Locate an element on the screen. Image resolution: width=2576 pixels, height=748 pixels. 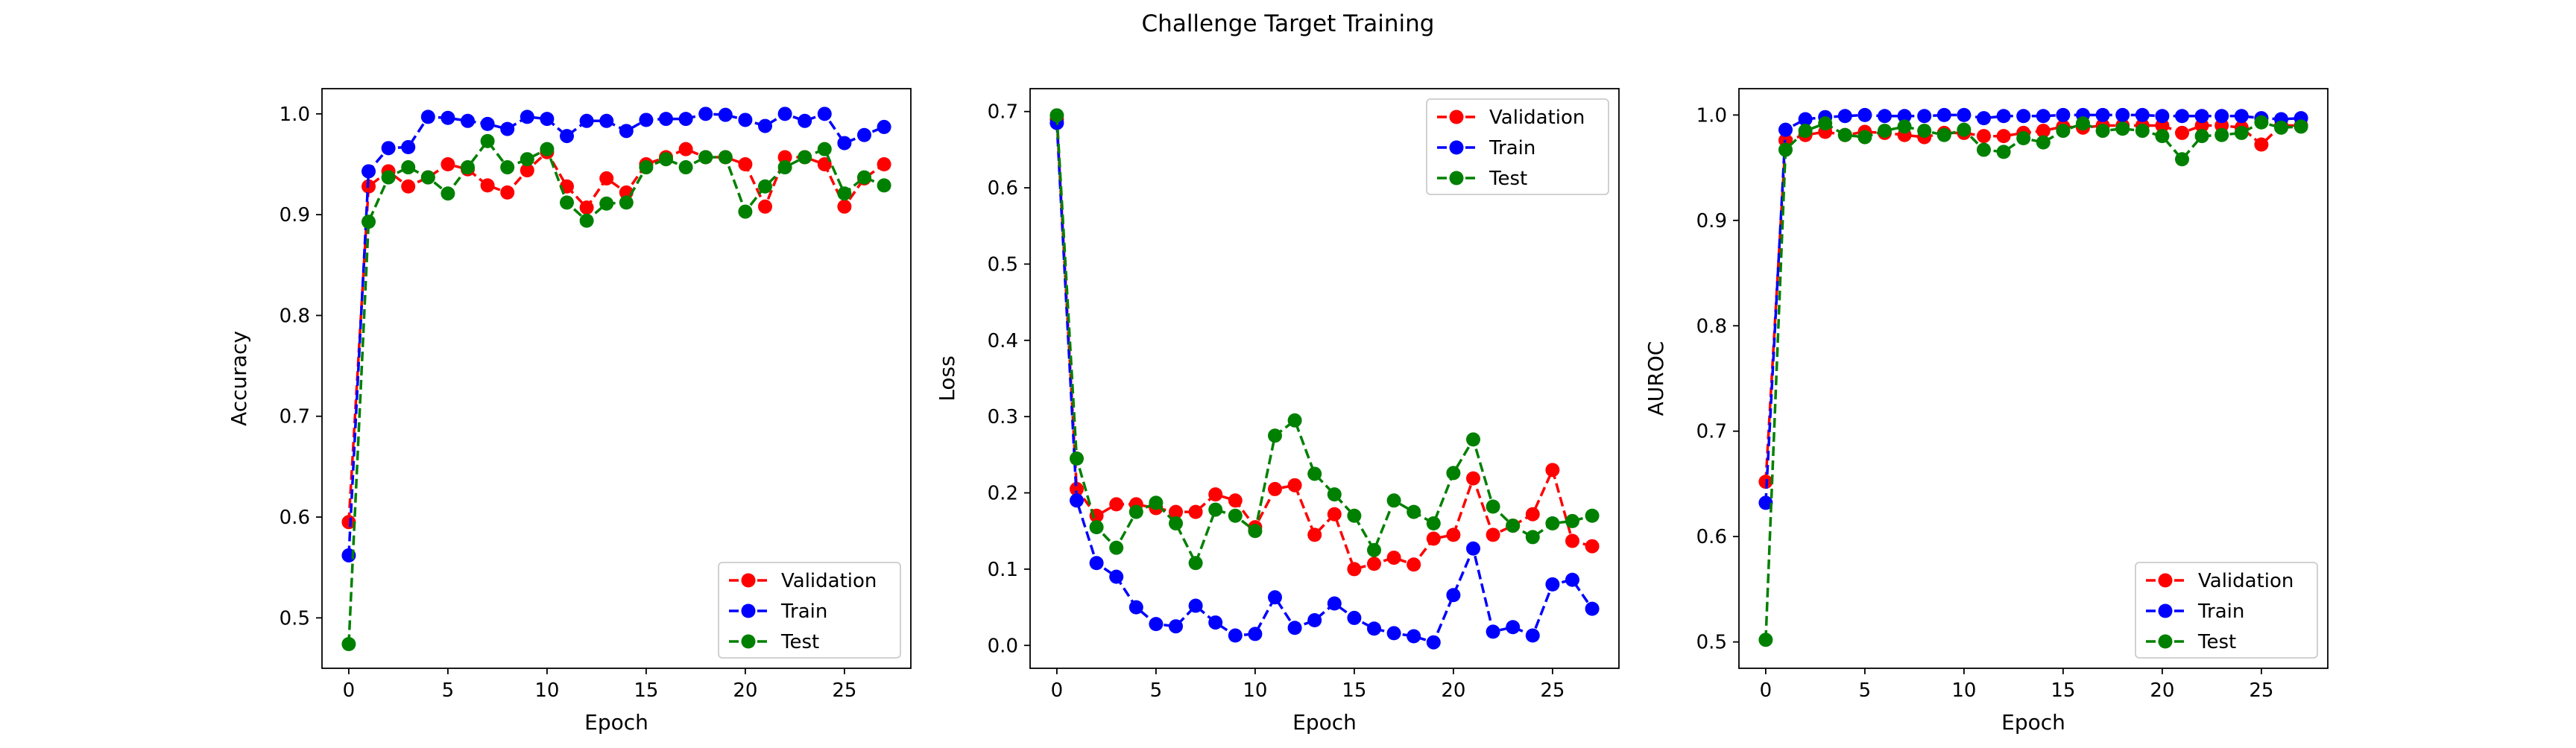
legend-label-train: Train is located at coordinates (803, 611).